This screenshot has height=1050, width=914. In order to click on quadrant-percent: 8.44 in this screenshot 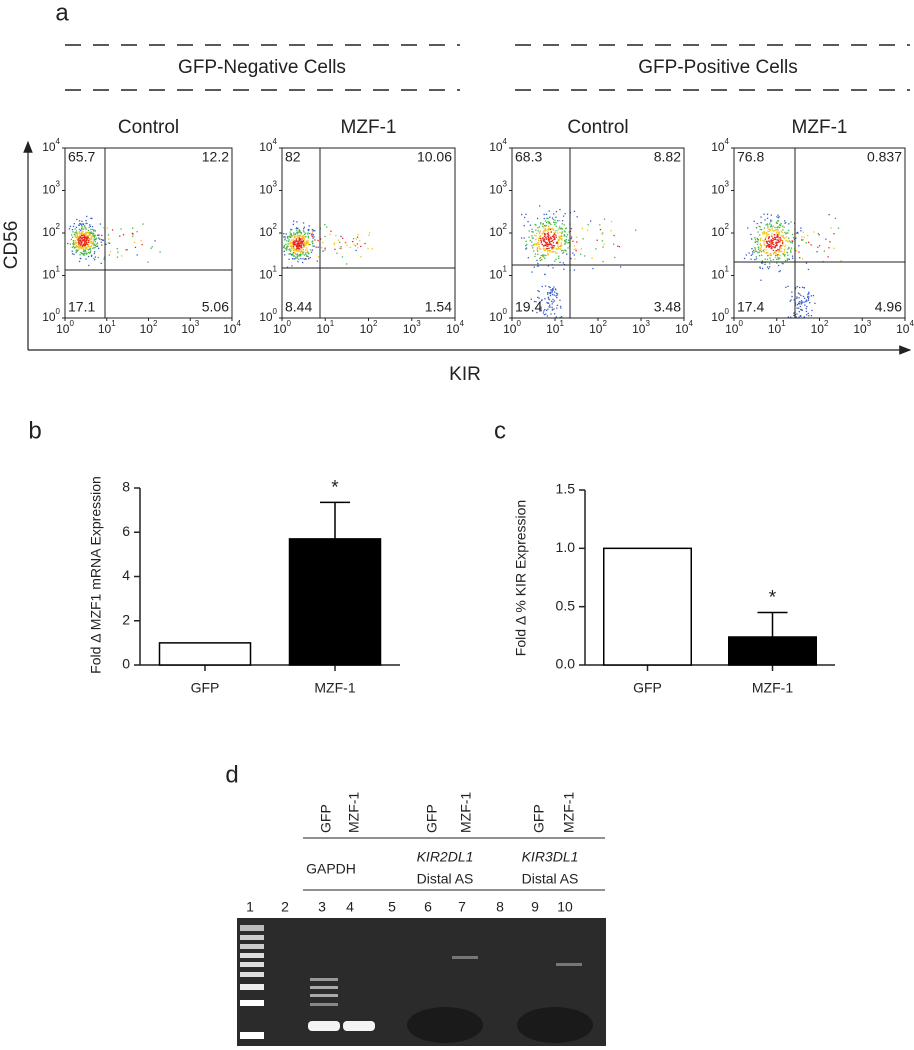, I will do `click(298, 307)`.